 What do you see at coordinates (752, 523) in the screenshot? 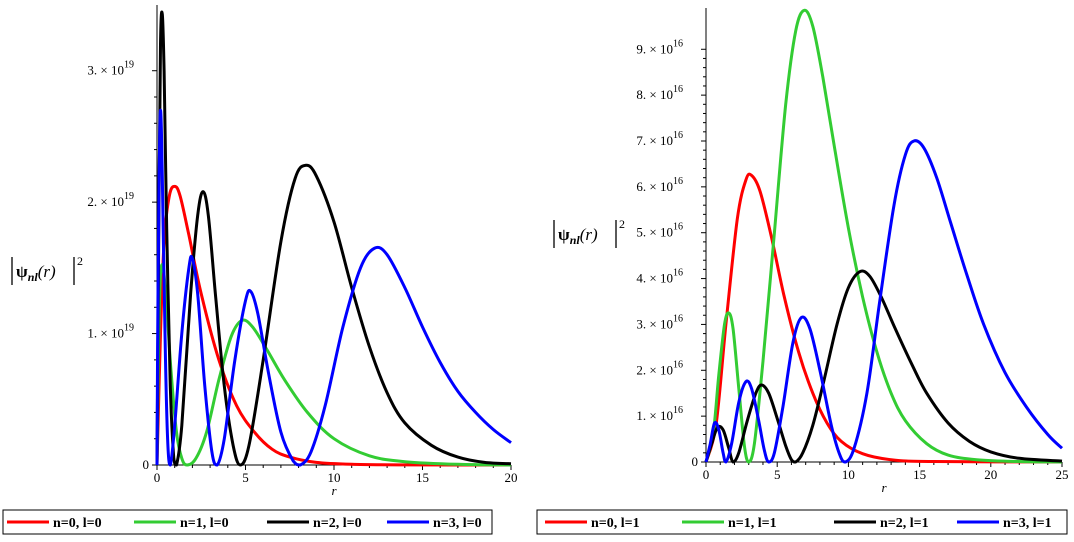
I see `legend-label: n=1, l=1` at bounding box center [752, 523].